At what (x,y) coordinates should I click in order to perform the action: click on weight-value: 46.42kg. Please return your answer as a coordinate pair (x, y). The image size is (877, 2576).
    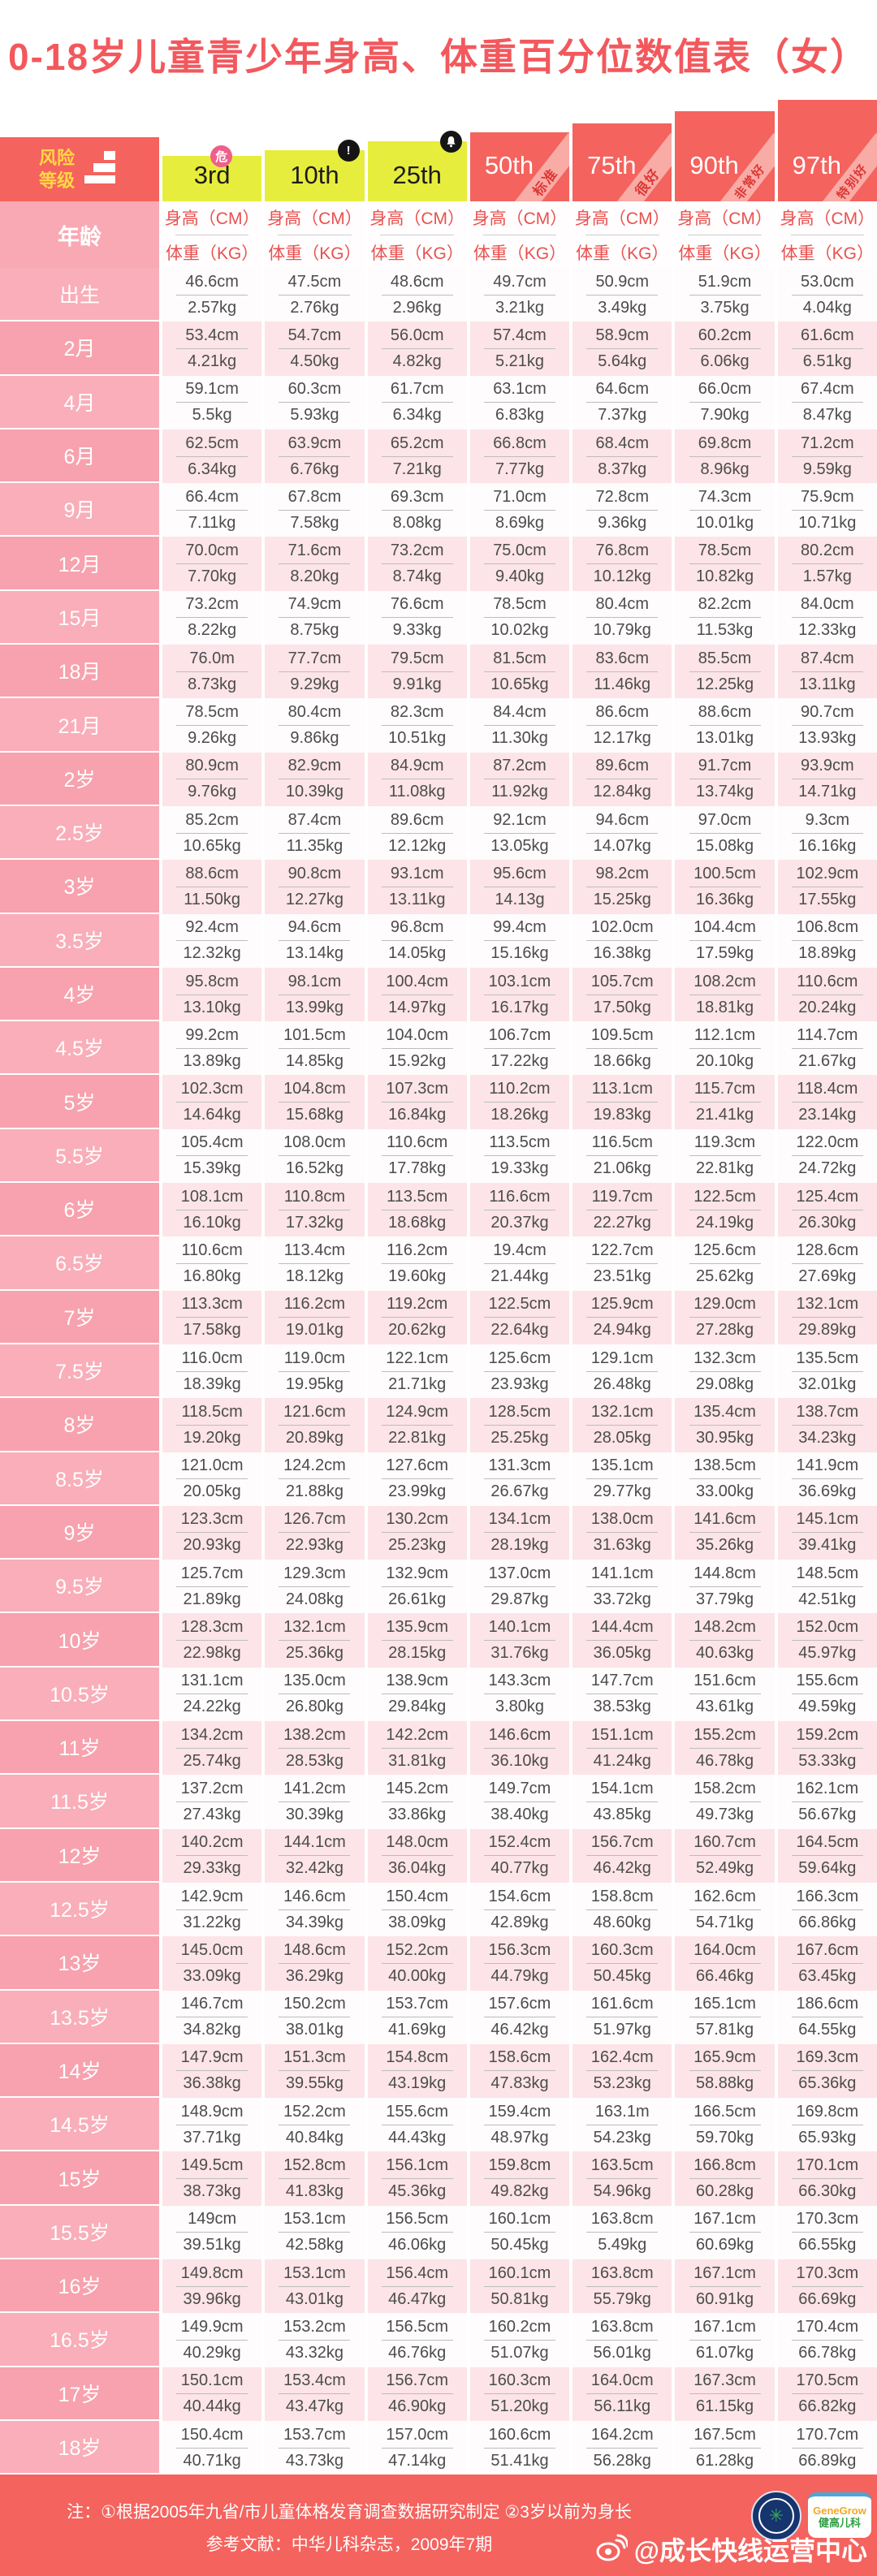
    Looking at the image, I should click on (519, 2030).